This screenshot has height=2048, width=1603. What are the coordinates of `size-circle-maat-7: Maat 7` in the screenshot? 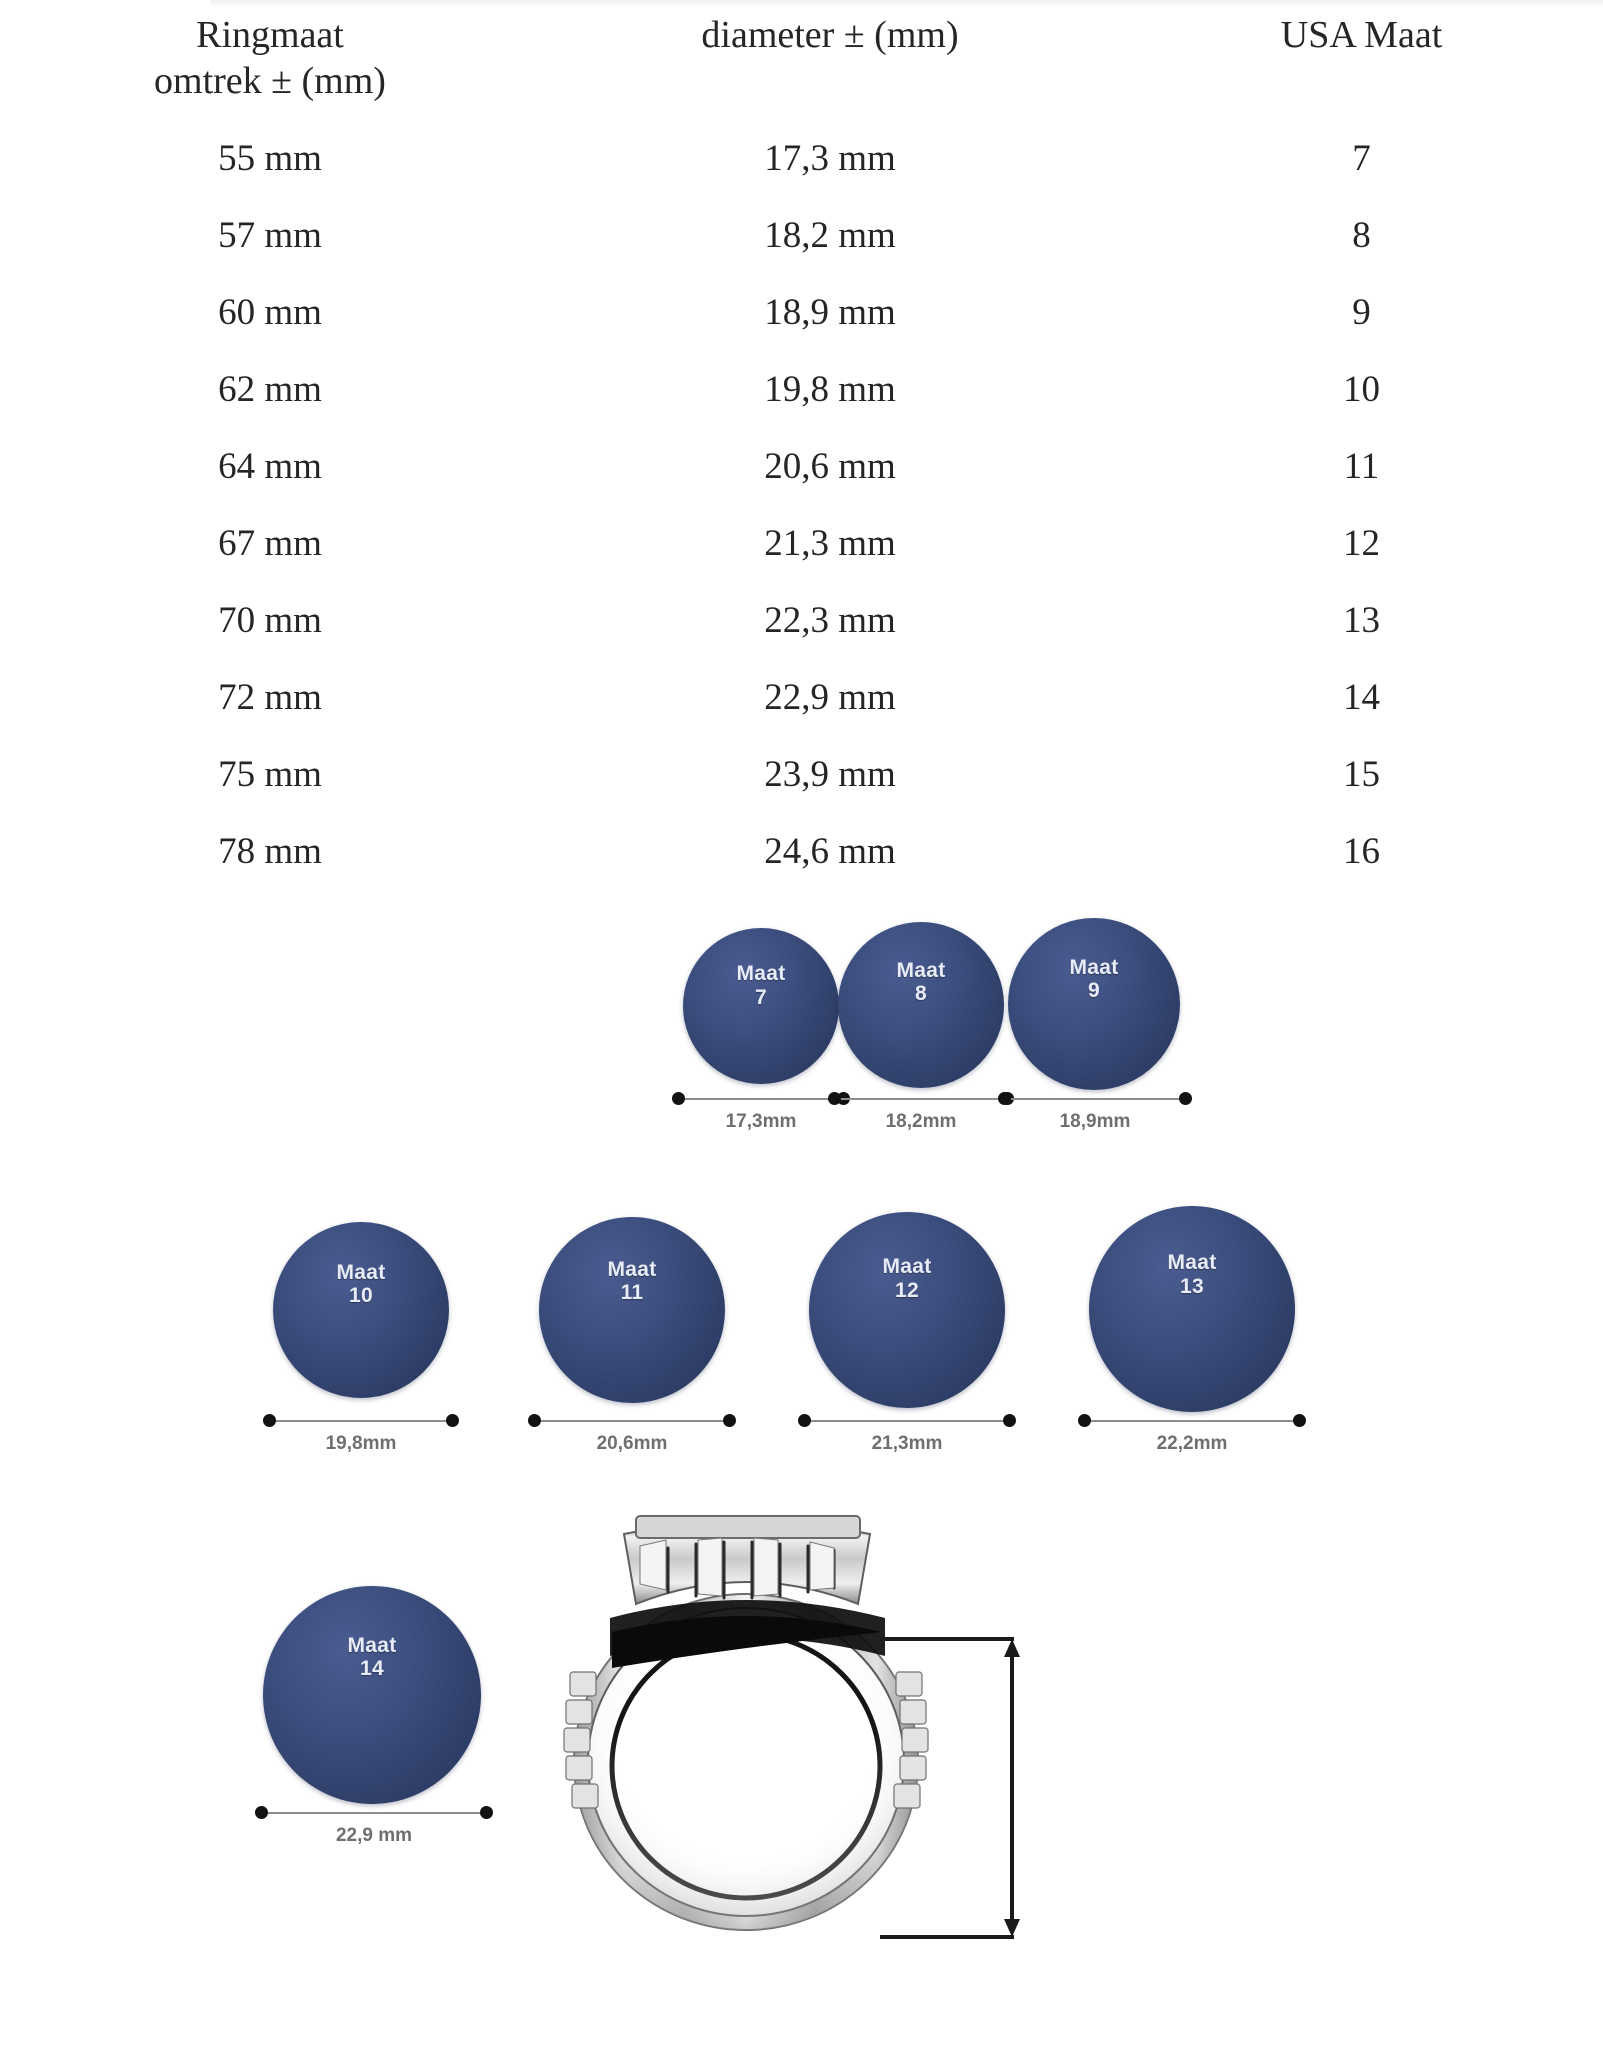 It's located at (761, 1006).